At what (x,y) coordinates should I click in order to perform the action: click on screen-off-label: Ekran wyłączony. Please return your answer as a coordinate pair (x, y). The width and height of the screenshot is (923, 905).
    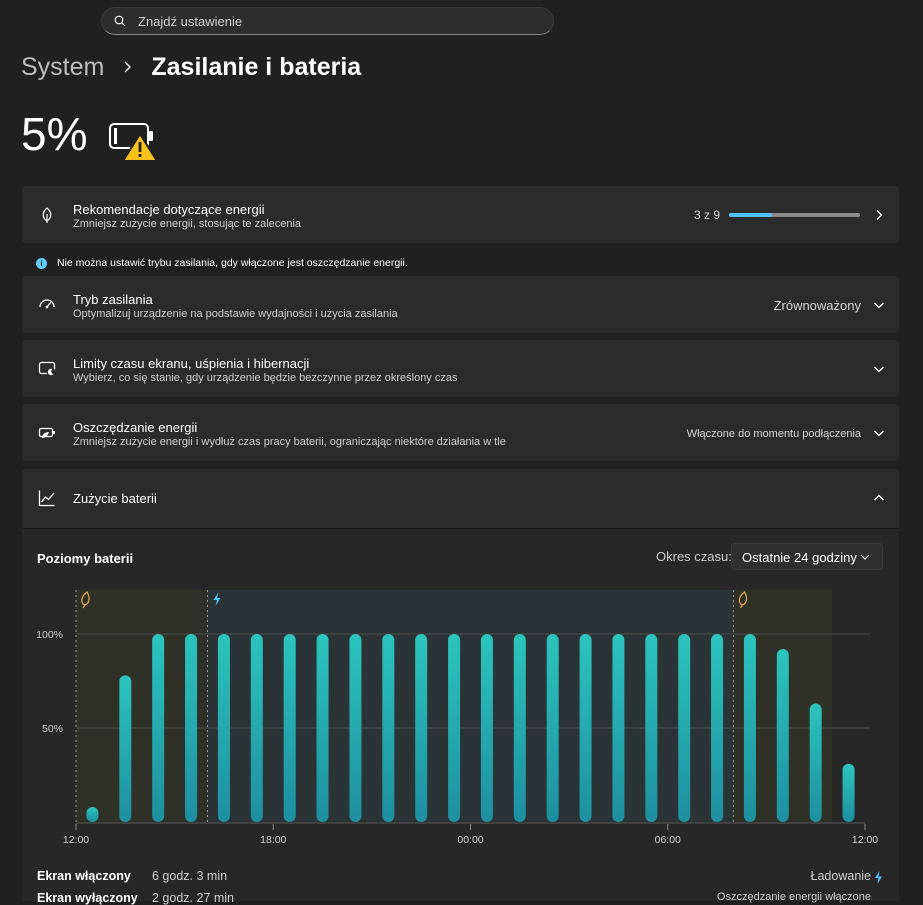
    Looking at the image, I should click on (87, 898).